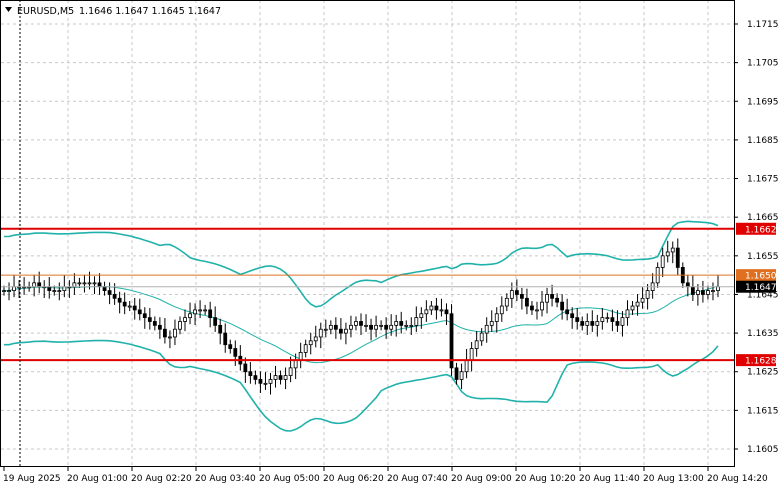 The width and height of the screenshot is (781, 489). What do you see at coordinates (353, 479) in the screenshot?
I see `x-tick-label: 20 Aug 06:20` at bounding box center [353, 479].